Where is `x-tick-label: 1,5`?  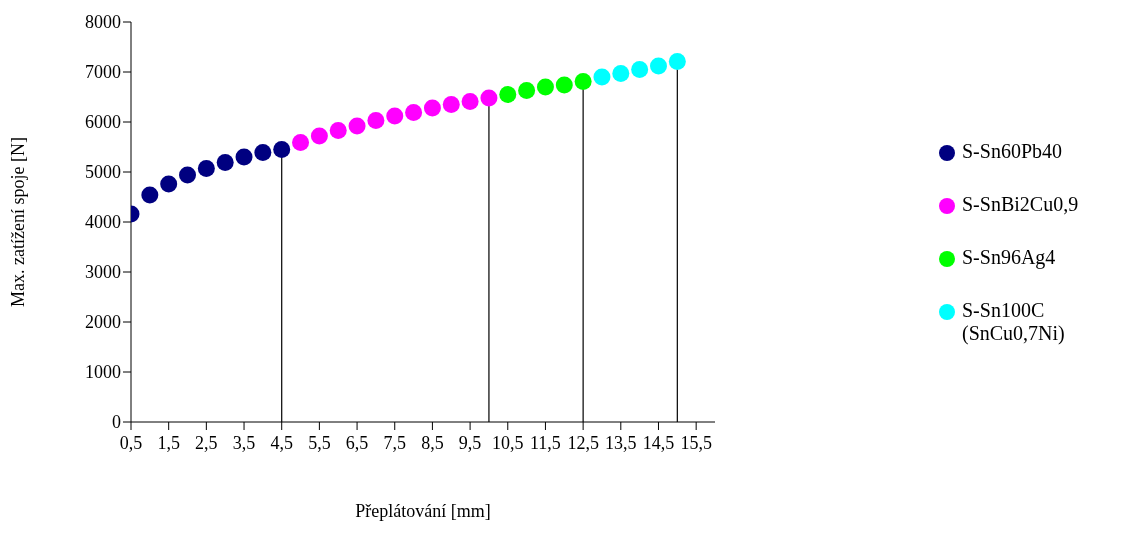 x-tick-label: 1,5 is located at coordinates (168, 442).